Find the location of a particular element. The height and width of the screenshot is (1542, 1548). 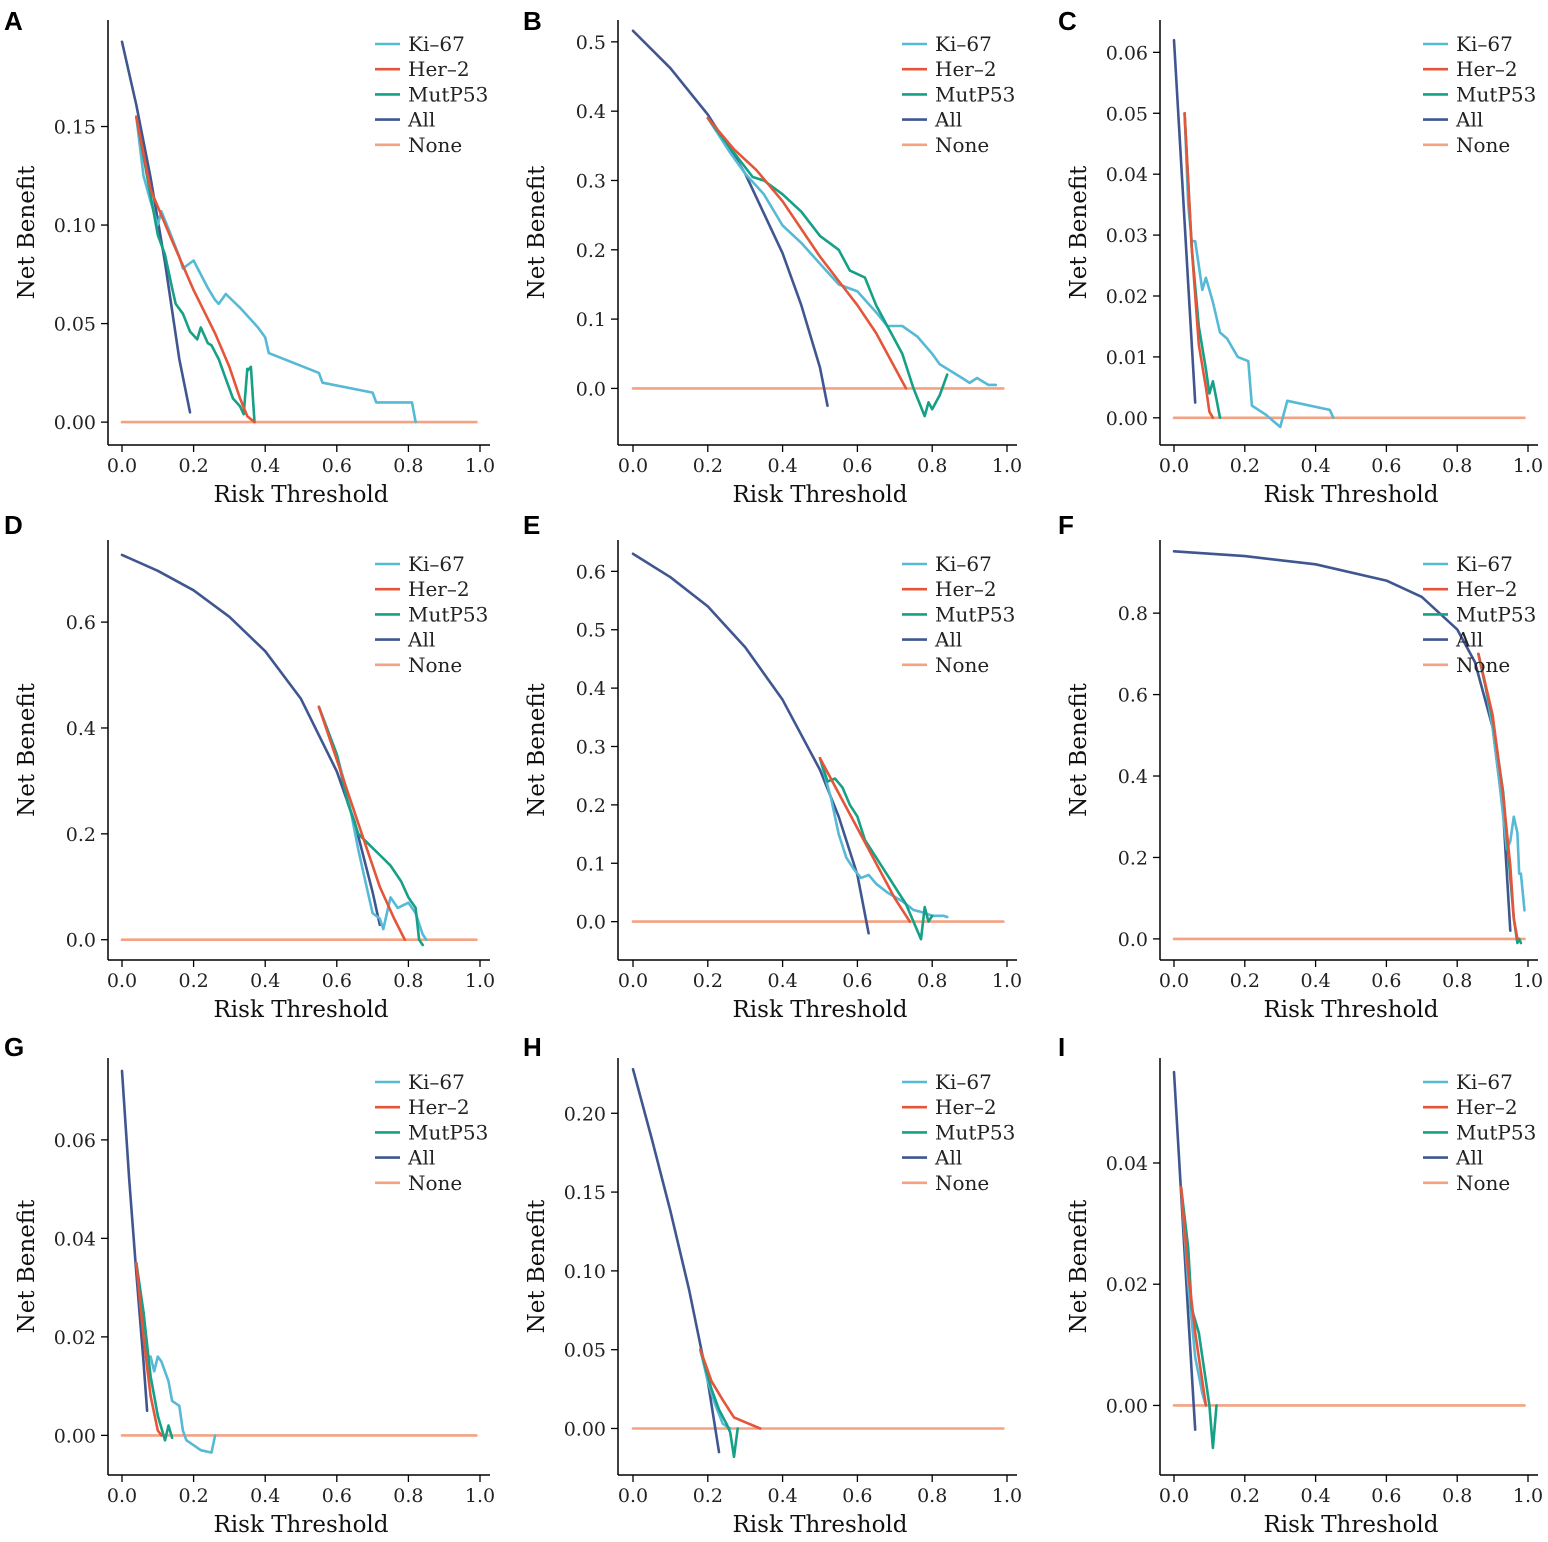

panel-letter: H is located at coordinates (532, 1047).